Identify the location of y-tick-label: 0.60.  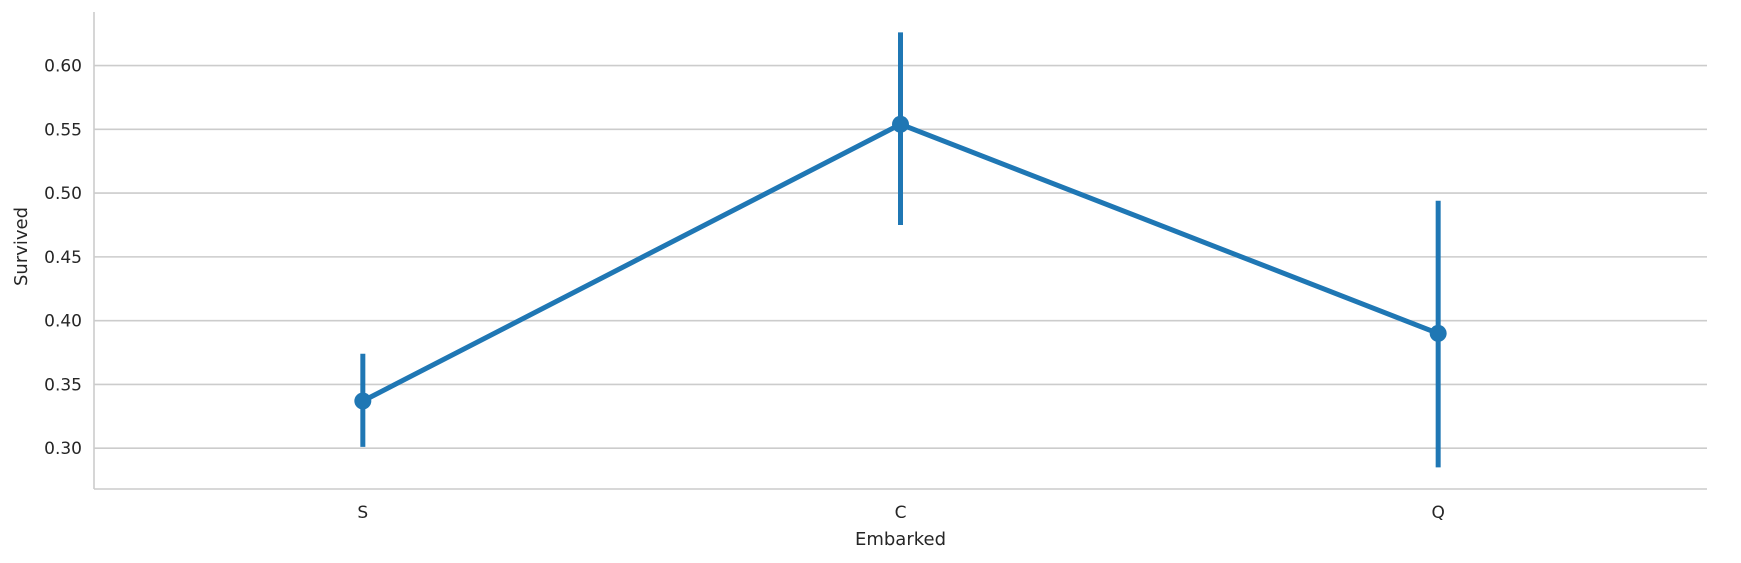
(63, 67).